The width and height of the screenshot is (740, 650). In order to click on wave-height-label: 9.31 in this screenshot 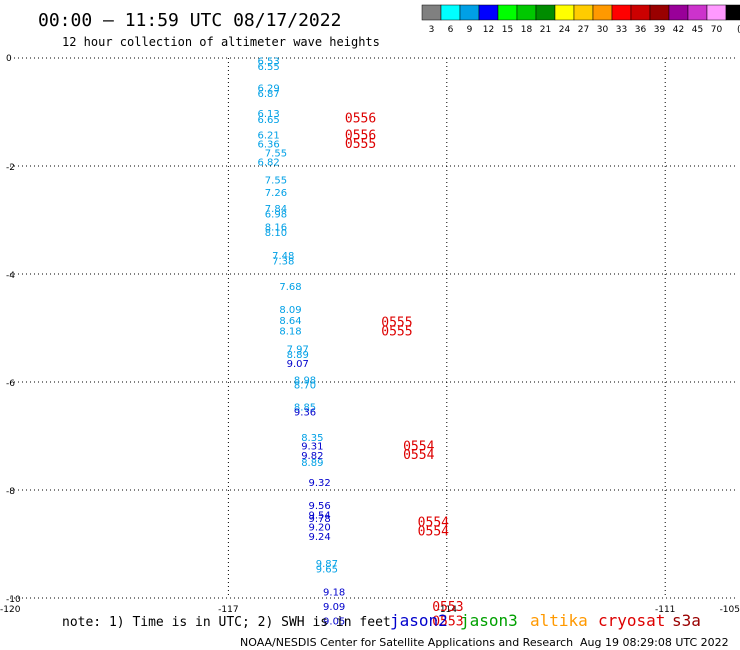, I will do `click(312, 447)`.